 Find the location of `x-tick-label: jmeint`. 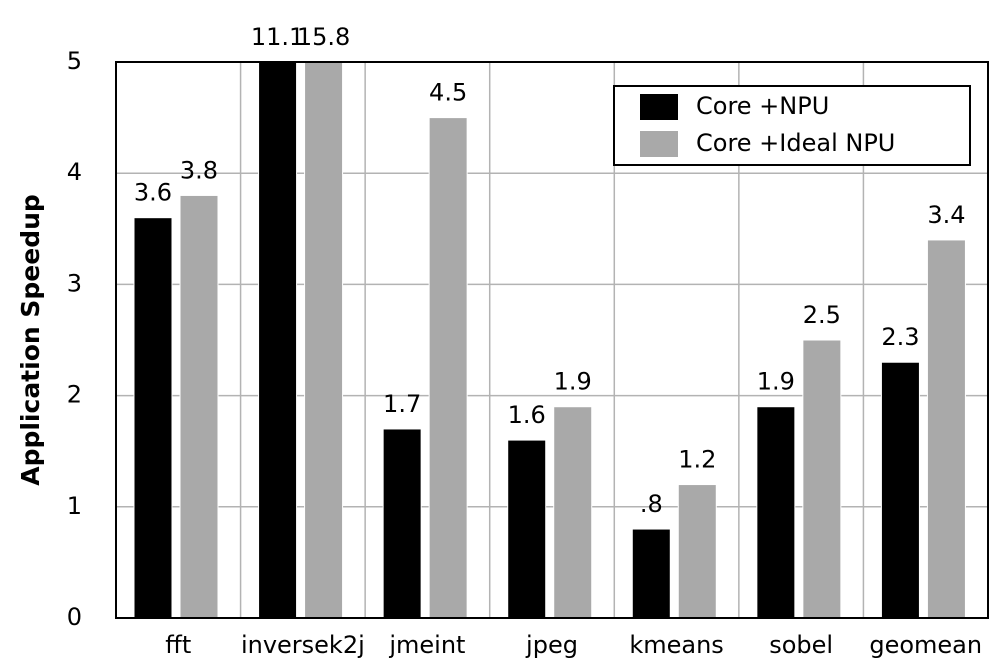

x-tick-label: jmeint is located at coordinates (426, 645).